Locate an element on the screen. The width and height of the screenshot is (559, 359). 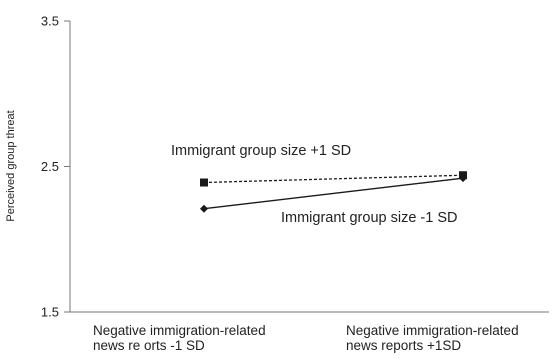
square-marker is located at coordinates (204, 182).